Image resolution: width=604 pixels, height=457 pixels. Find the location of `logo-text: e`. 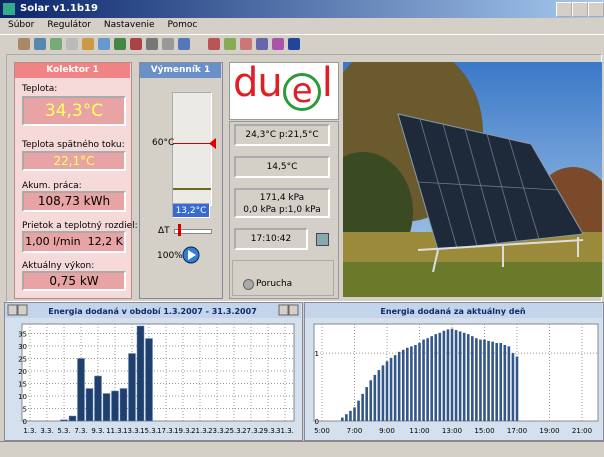

logo-text: e is located at coordinates (301, 92).